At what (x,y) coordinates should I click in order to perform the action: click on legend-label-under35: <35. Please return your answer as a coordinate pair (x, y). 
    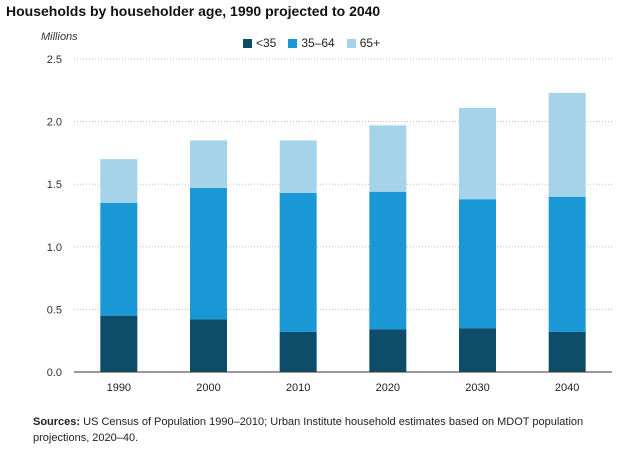
    Looking at the image, I should click on (266, 43).